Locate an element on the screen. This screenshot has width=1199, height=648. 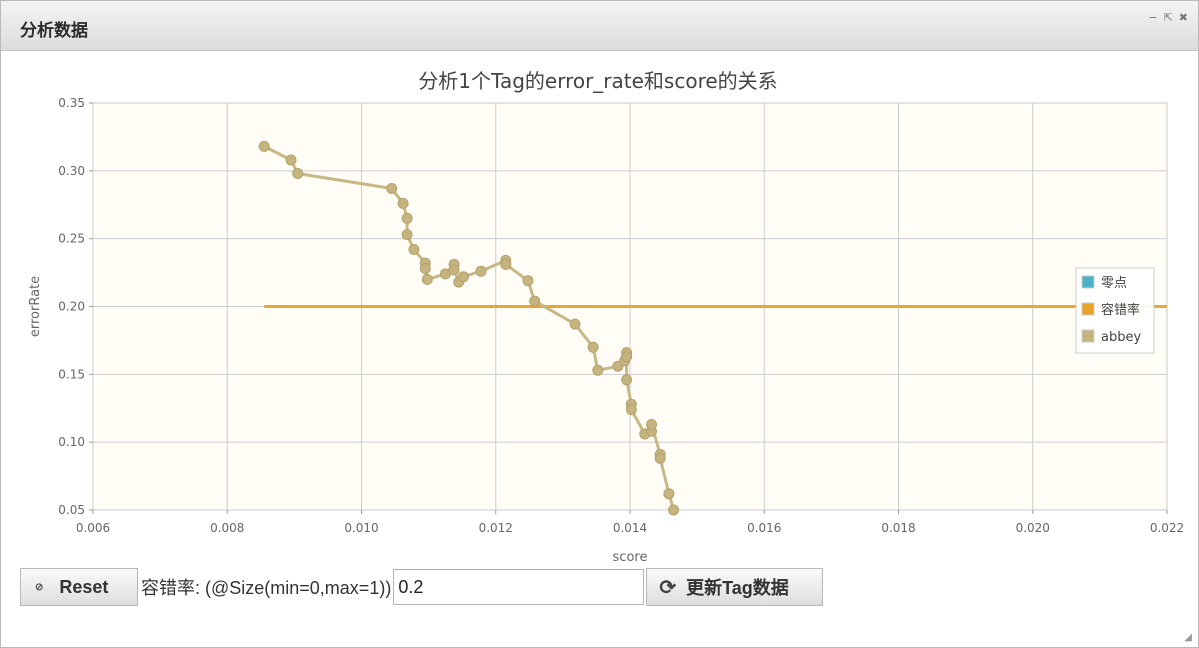
x-tick-label: 0.020 is located at coordinates (1033, 528).